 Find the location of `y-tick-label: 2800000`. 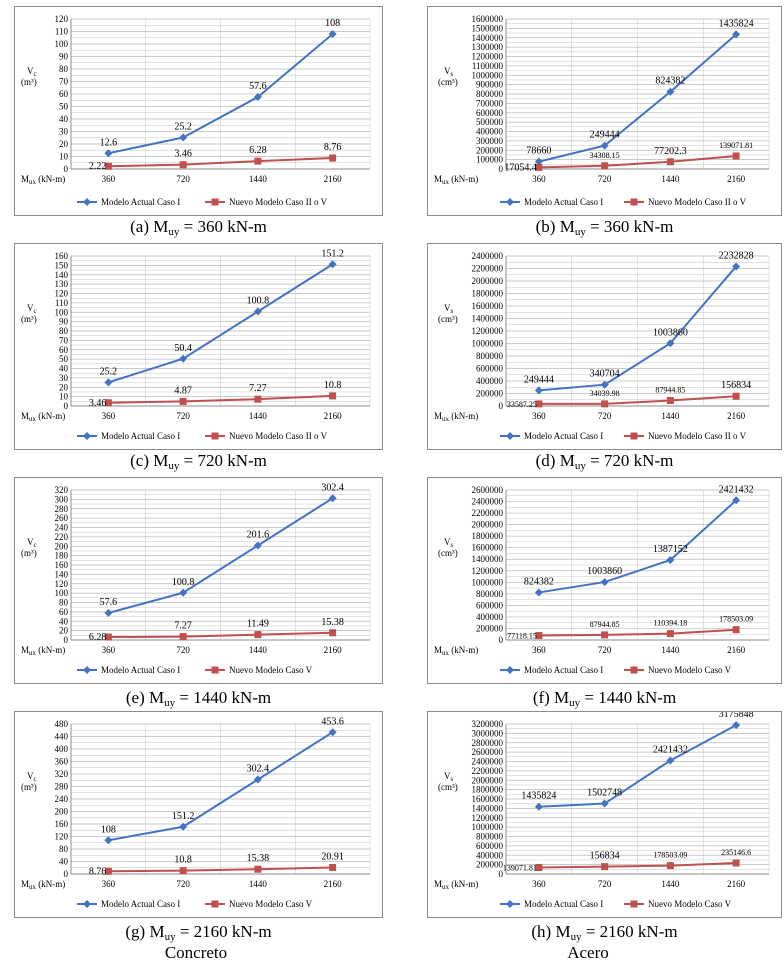

y-tick-label: 2800000 is located at coordinates (488, 743).